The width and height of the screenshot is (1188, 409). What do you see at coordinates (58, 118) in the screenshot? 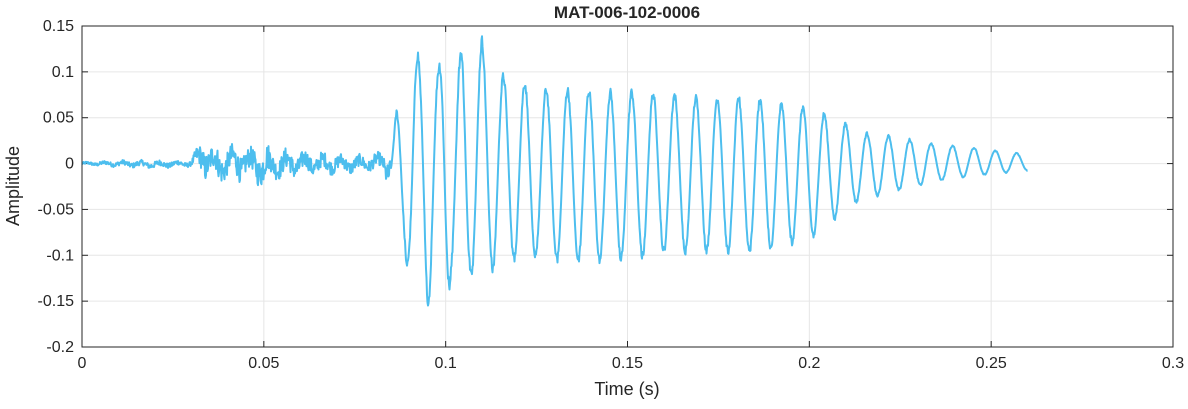
I see `y-tick-label: 0.05` at bounding box center [58, 118].